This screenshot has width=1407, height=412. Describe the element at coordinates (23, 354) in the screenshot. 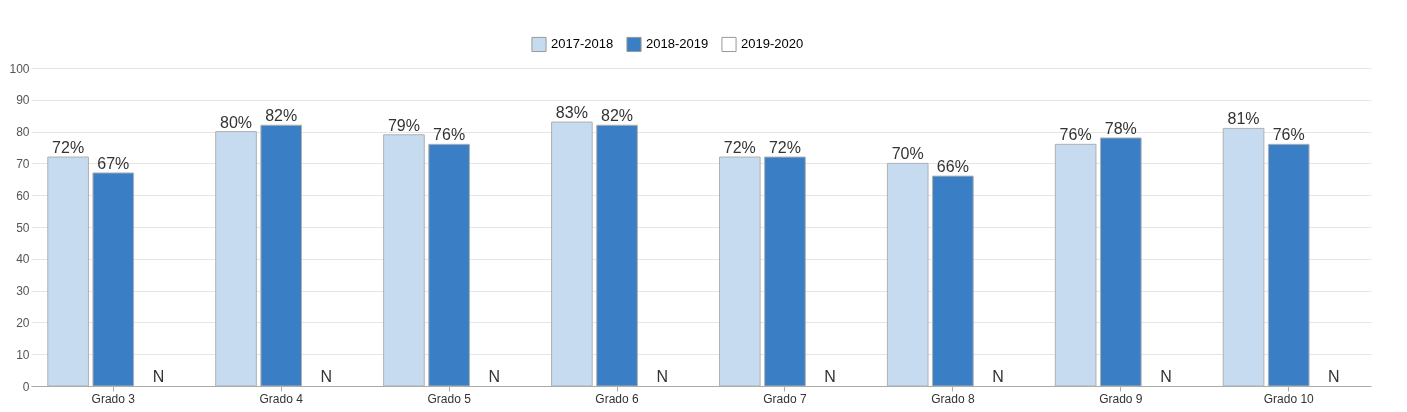

I see `y-tick-label: 10` at that location.